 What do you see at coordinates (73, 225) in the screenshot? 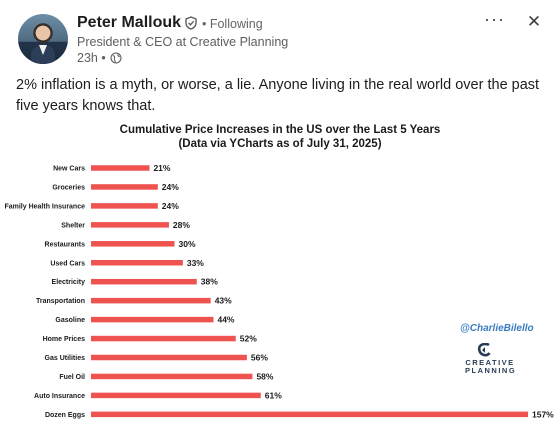
I see `category-label: Shelter` at bounding box center [73, 225].